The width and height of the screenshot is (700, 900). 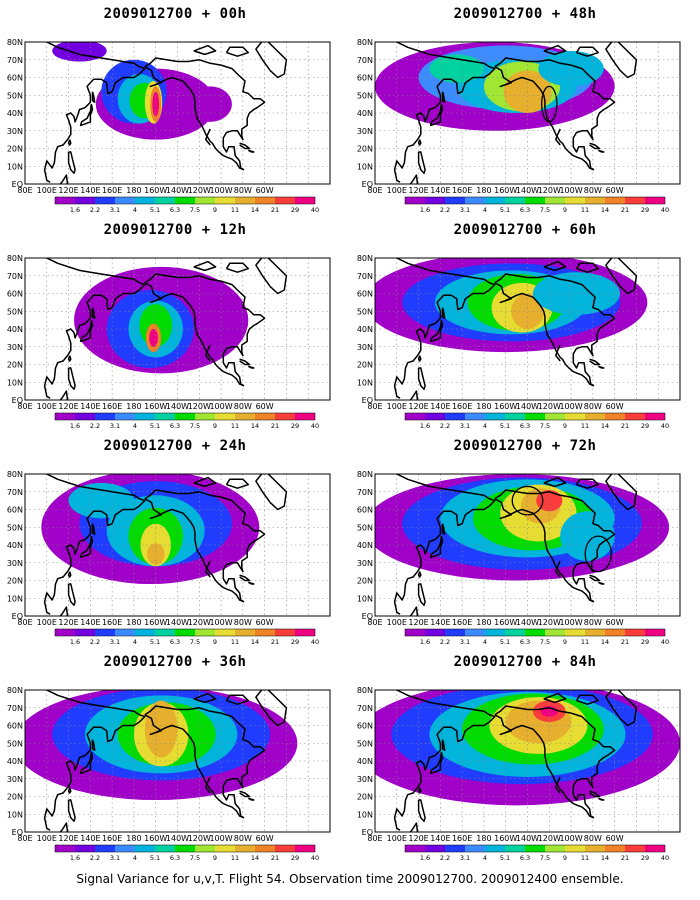 I want to click on shaded-field, so click(x=150, y=529).